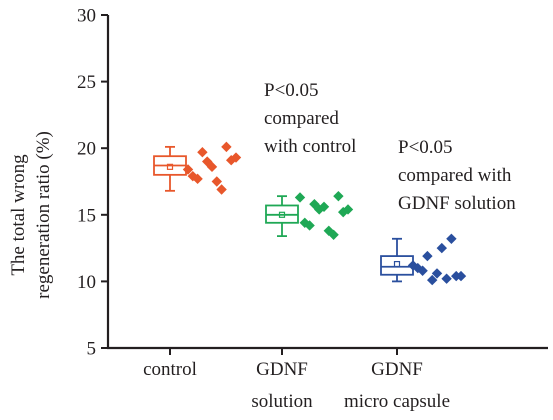 The height and width of the screenshot is (420, 553). What do you see at coordinates (86, 82) in the screenshot?
I see `y-tick-label: 25` at bounding box center [86, 82].